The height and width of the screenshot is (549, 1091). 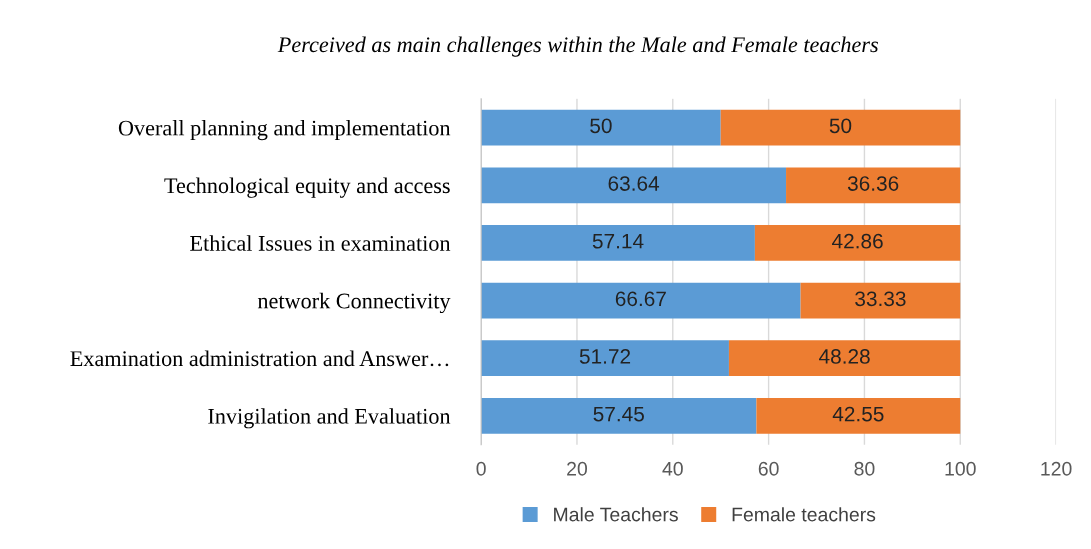 I want to click on x-tick-label: 0, so click(x=481, y=468).